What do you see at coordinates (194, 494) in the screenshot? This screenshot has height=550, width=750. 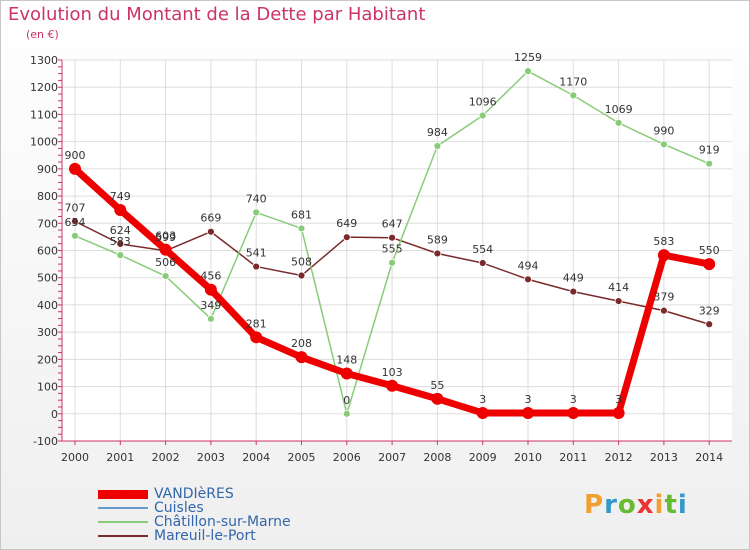 I see `legend-label: VANDIèRES` at bounding box center [194, 494].